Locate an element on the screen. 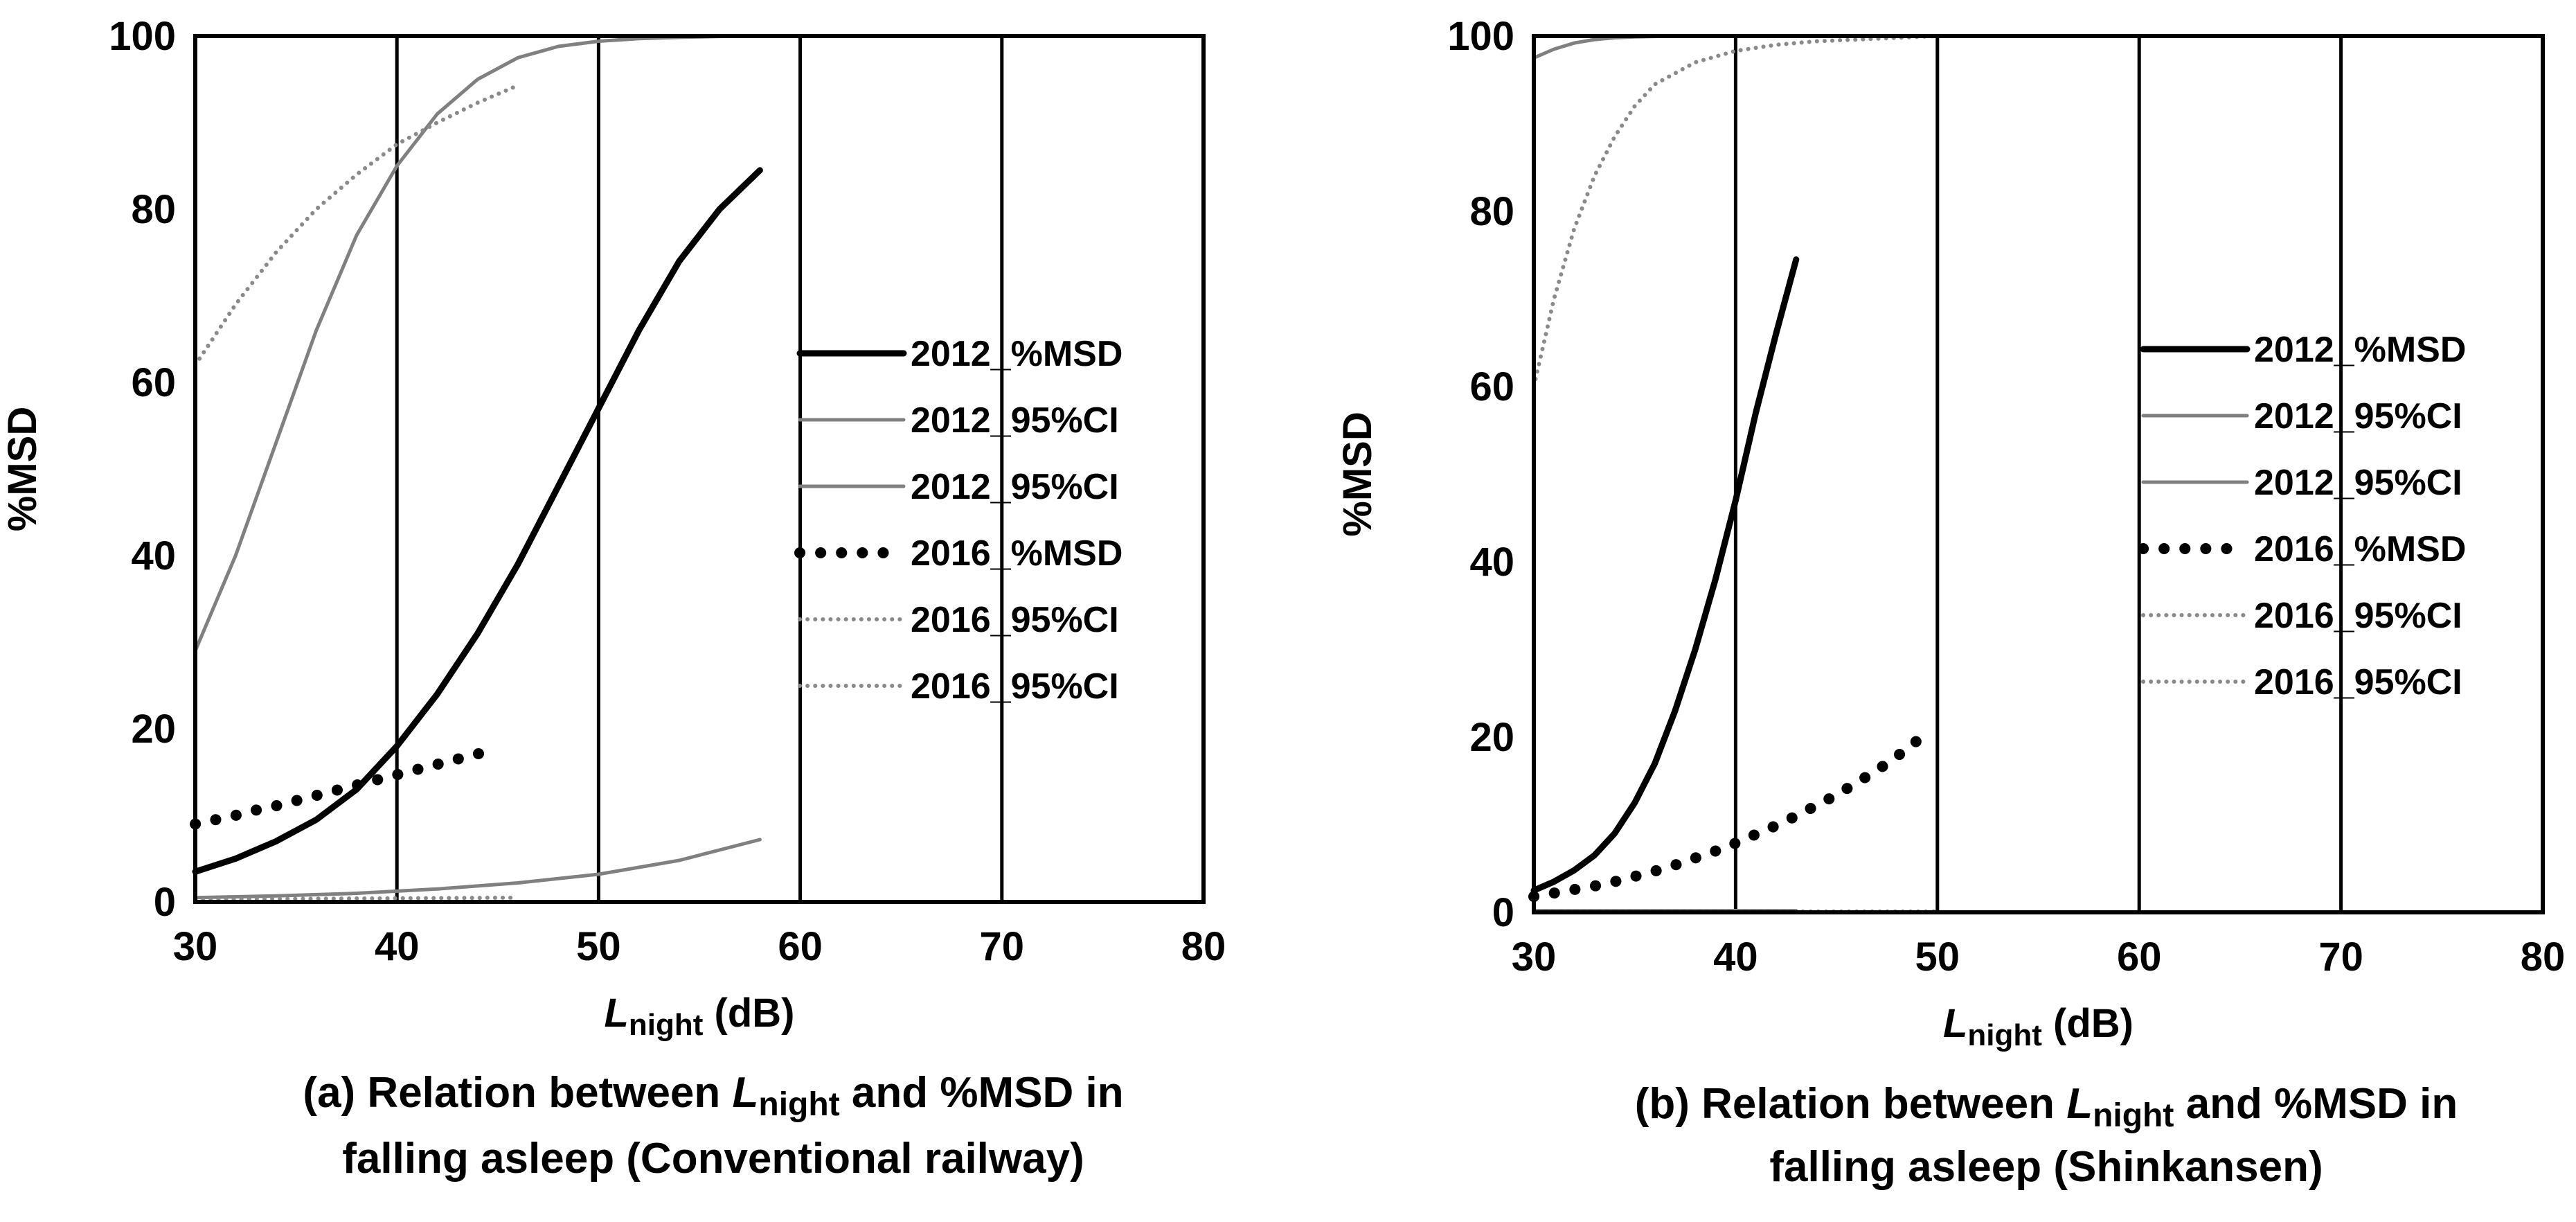  caption-line-1: (a) Relation between Lnight and %MSD in is located at coordinates (713, 1096).